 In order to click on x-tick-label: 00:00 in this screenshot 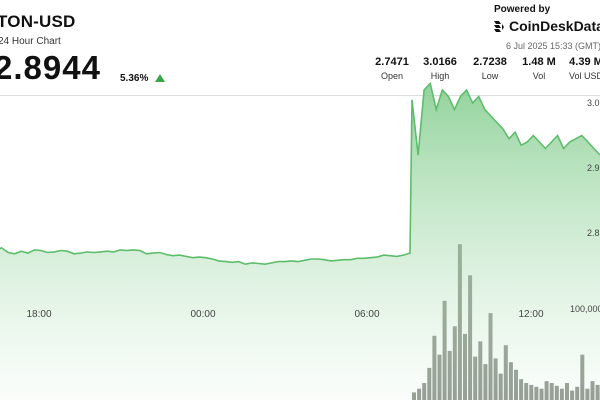, I will do `click(202, 314)`.